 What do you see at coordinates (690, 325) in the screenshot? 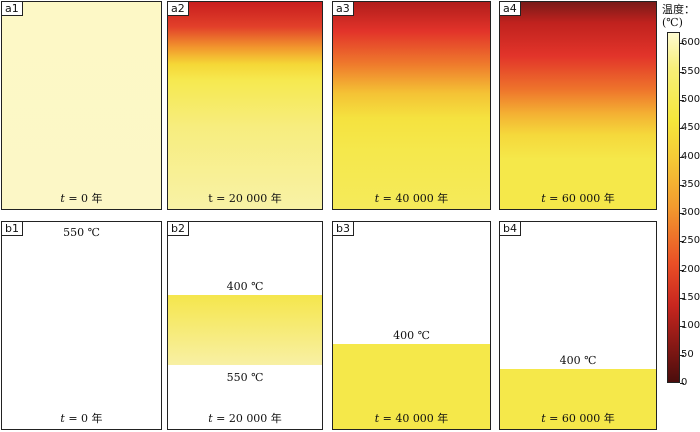
I see `colorbar-tick-label: 100` at bounding box center [690, 325].